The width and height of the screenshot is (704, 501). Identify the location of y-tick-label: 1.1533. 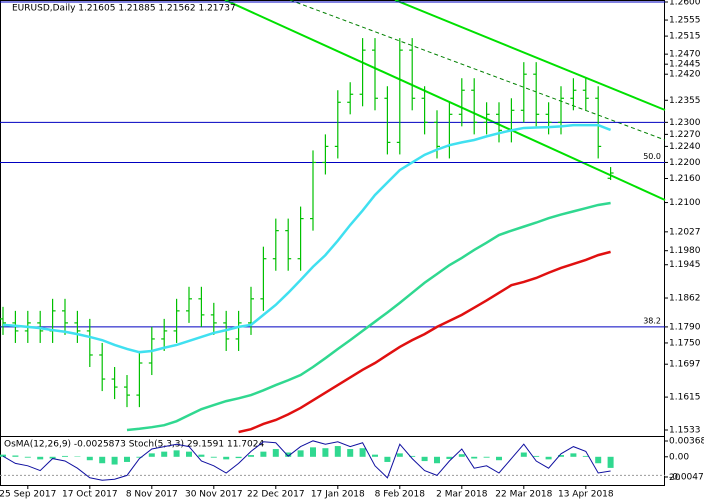
(685, 430).